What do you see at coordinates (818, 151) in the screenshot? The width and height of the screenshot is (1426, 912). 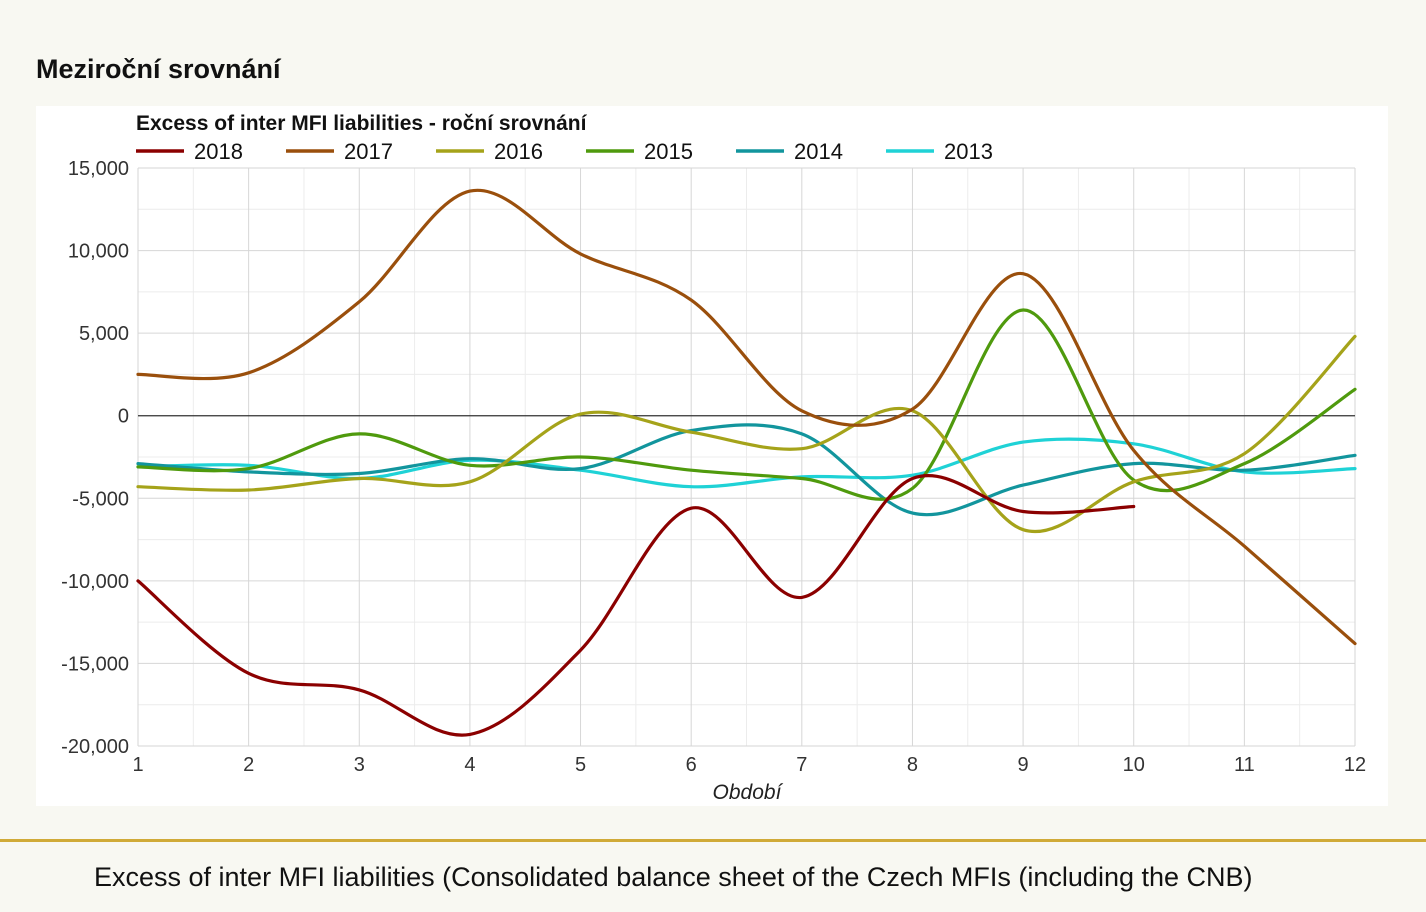 I see `legend-label: 2014` at bounding box center [818, 151].